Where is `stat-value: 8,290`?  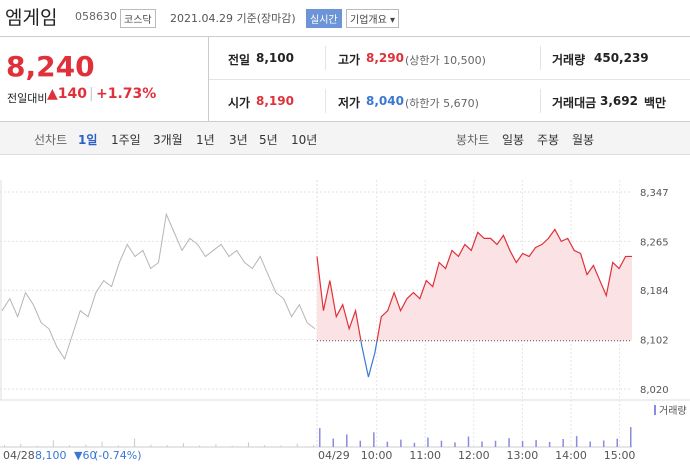 stat-value: 8,290 is located at coordinates (385, 58).